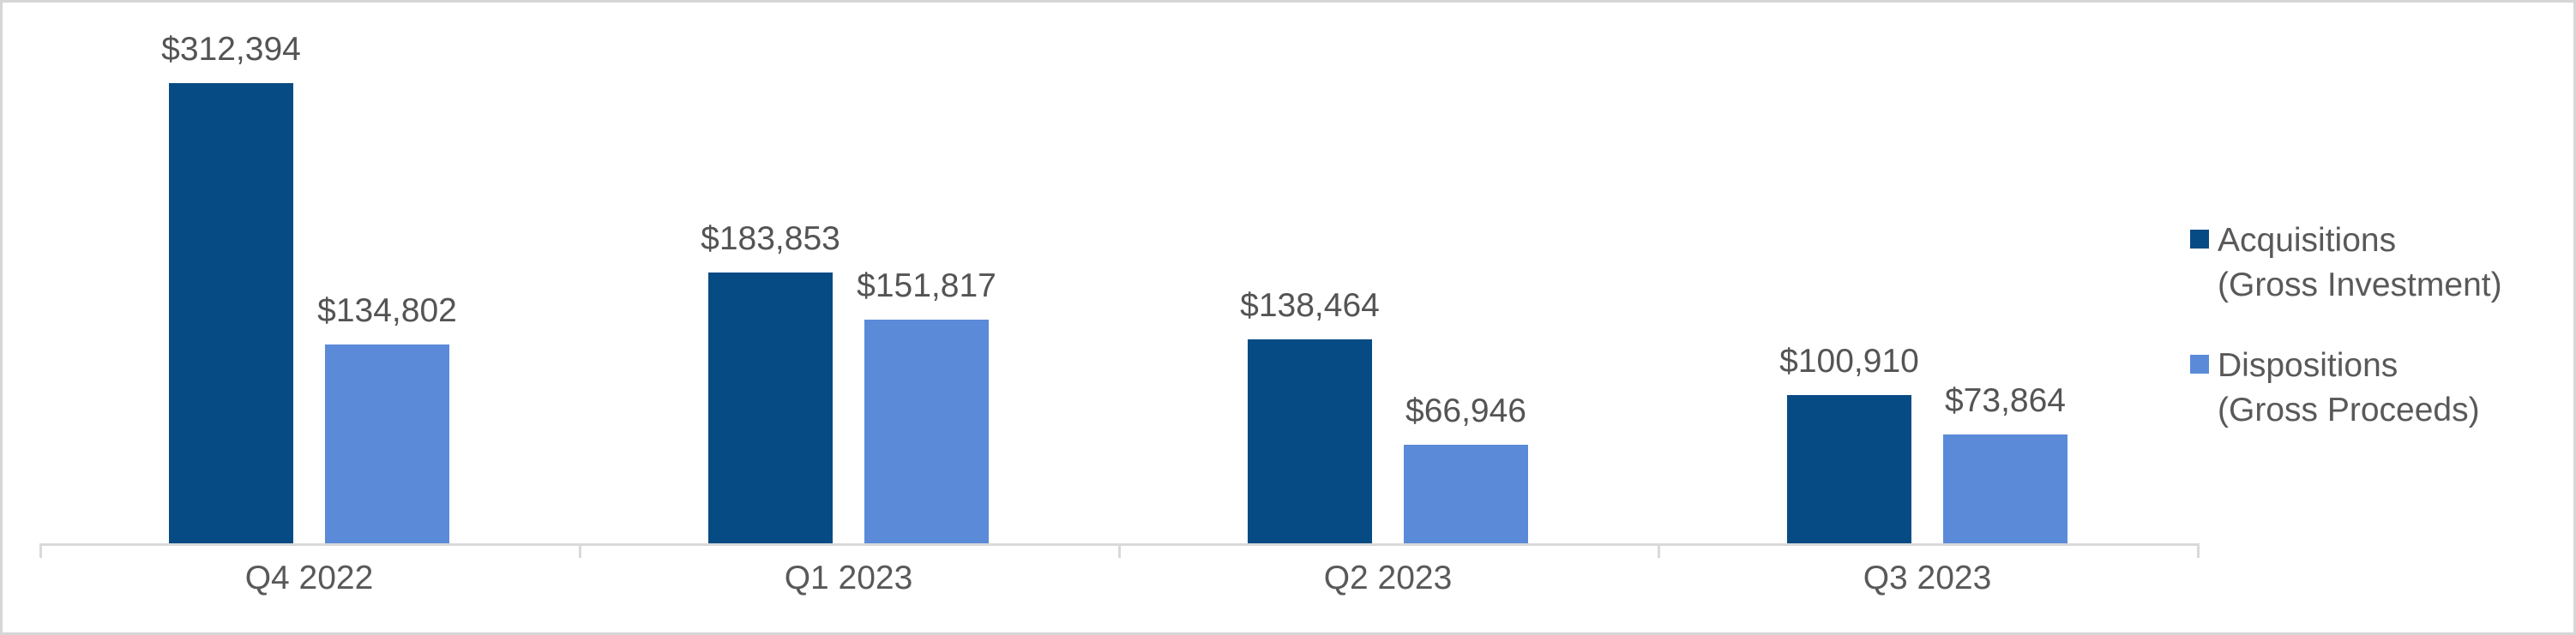 This screenshot has width=2576, height=635. What do you see at coordinates (231, 50) in the screenshot?
I see `bar-value-label: $312,394` at bounding box center [231, 50].